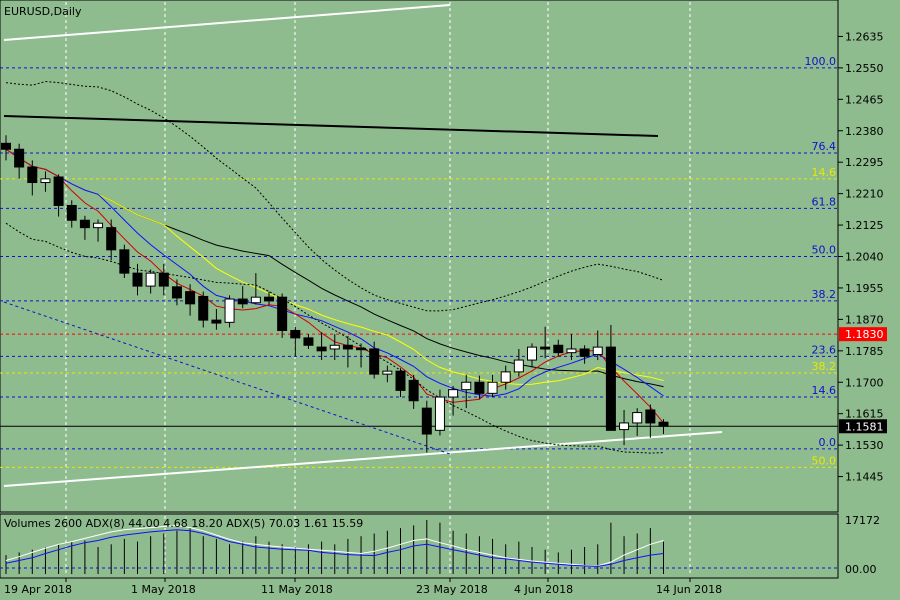  I want to click on upper-channel-line, so click(227, 22).